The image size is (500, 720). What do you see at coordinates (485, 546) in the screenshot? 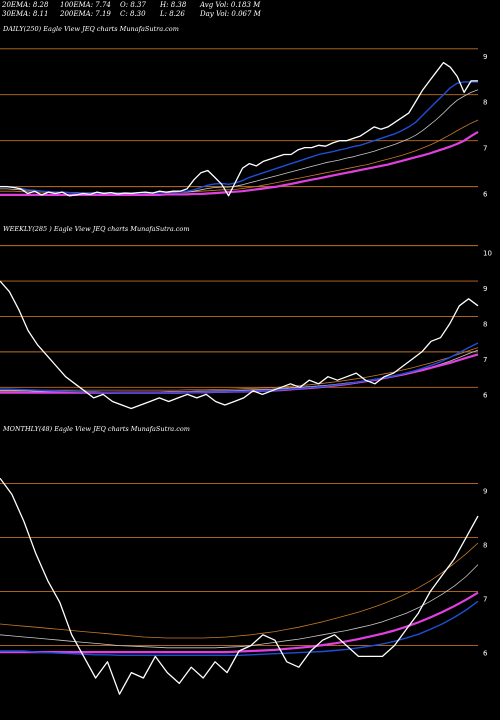
I see `monthly-level-label: 8` at bounding box center [485, 546].